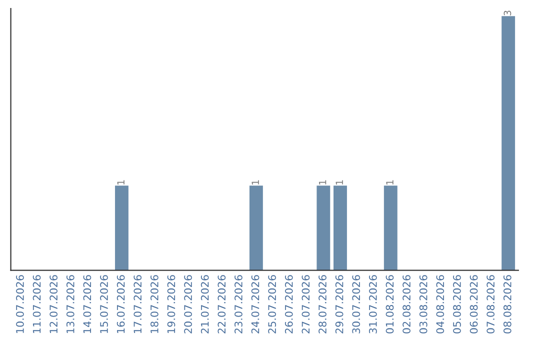 Image resolution: width=540 pixels, height=340 pixels. Describe the element at coordinates (490, 304) in the screenshot. I see `x-tick-label: 07.08.2026` at that location.